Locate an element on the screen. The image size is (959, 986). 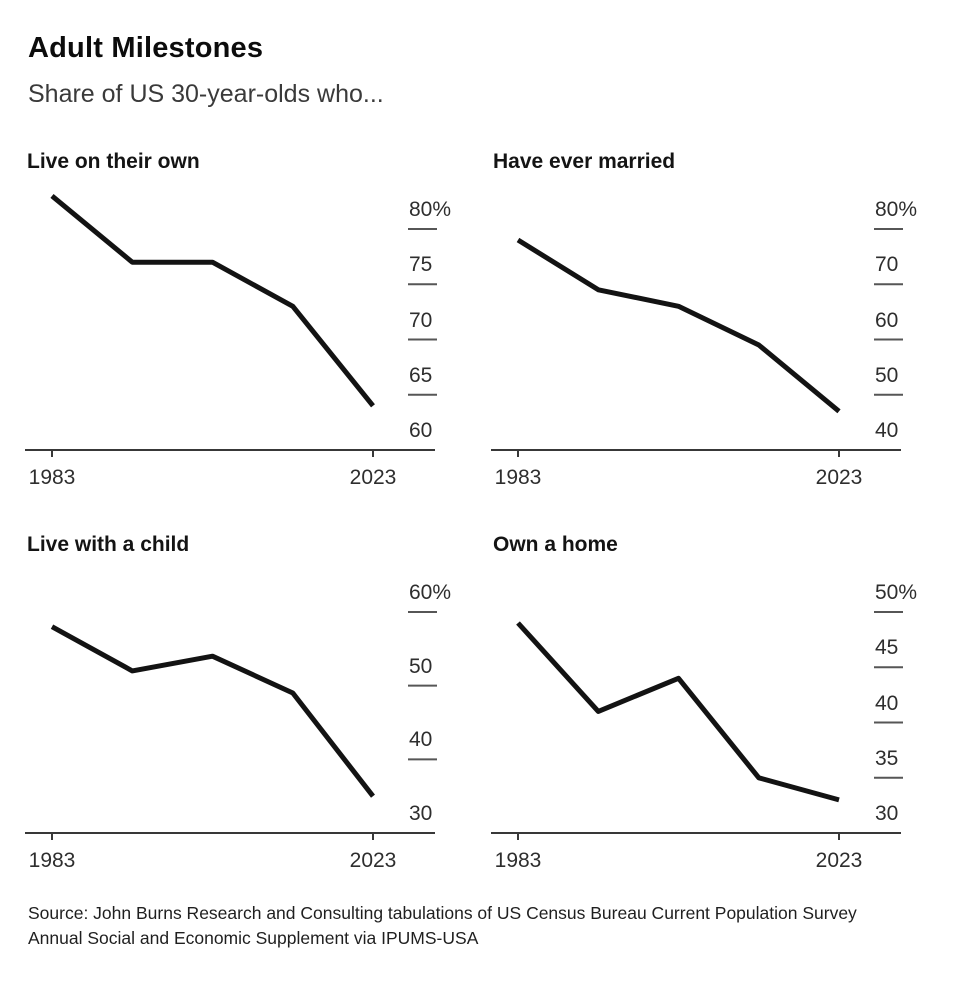
y-axis-label: 45 is located at coordinates (887, 648).